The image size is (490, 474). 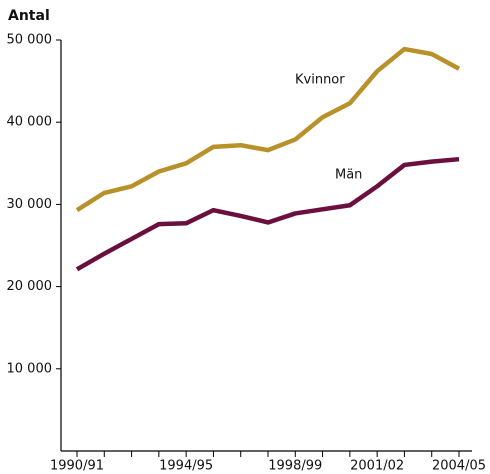 What do you see at coordinates (30, 368) in the screenshot?
I see `y-tick-label: 10 000` at bounding box center [30, 368].